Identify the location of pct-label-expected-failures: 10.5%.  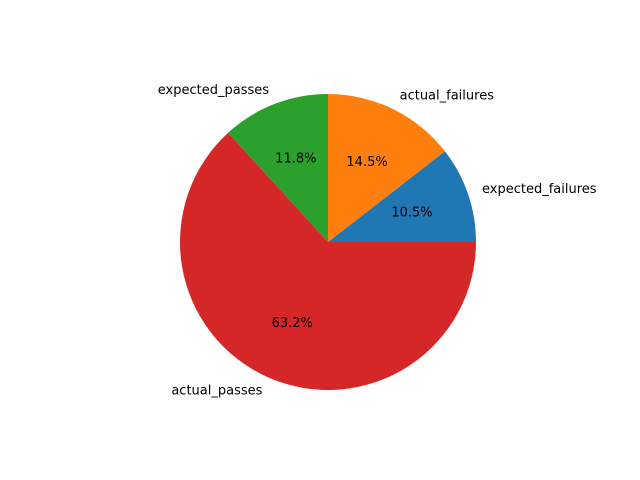
(411, 213).